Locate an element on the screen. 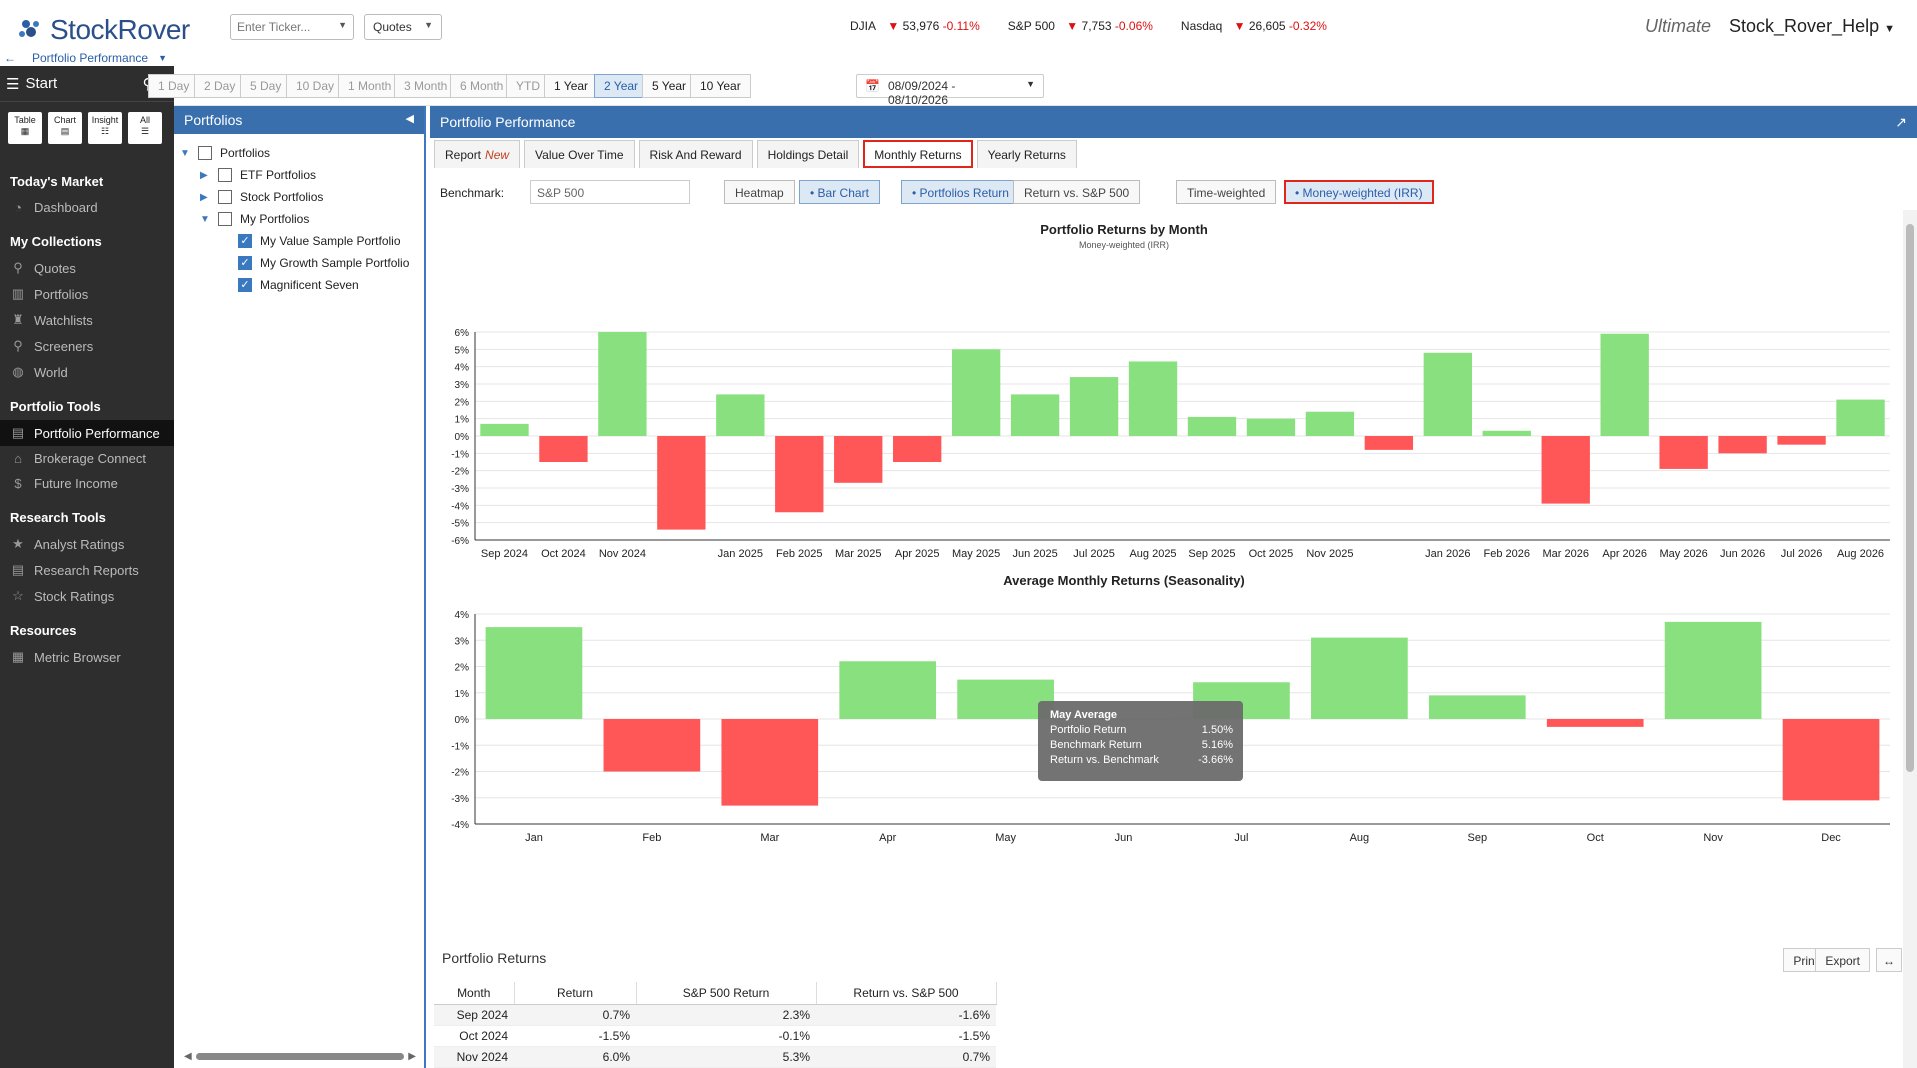 Image resolution: width=1917 pixels, height=1068 pixels. logo: StockRover is located at coordinates (104, 30).